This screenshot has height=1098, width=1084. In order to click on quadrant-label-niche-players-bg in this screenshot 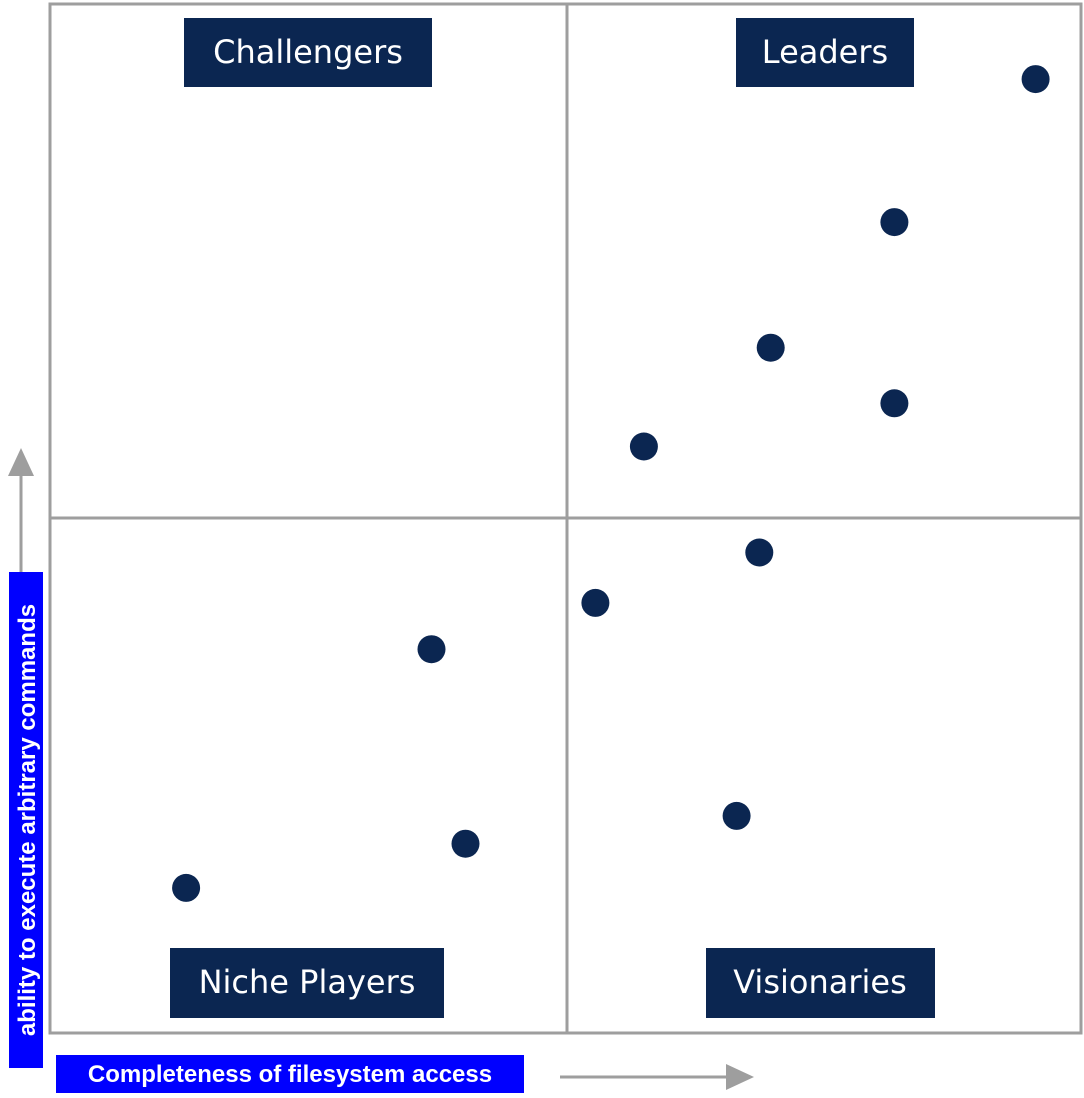, I will do `click(307, 983)`.